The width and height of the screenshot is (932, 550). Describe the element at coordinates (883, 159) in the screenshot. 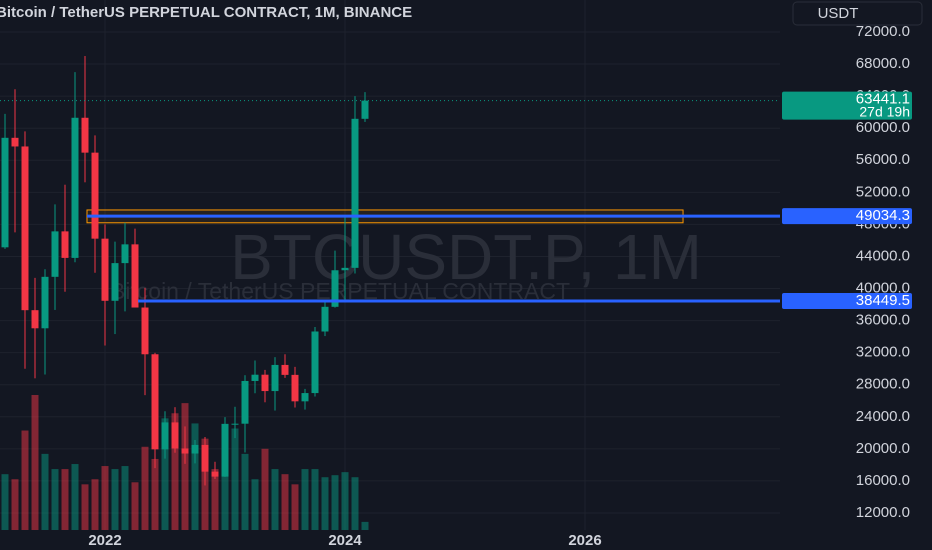

I see `y-tick-label: 56000.0` at that location.